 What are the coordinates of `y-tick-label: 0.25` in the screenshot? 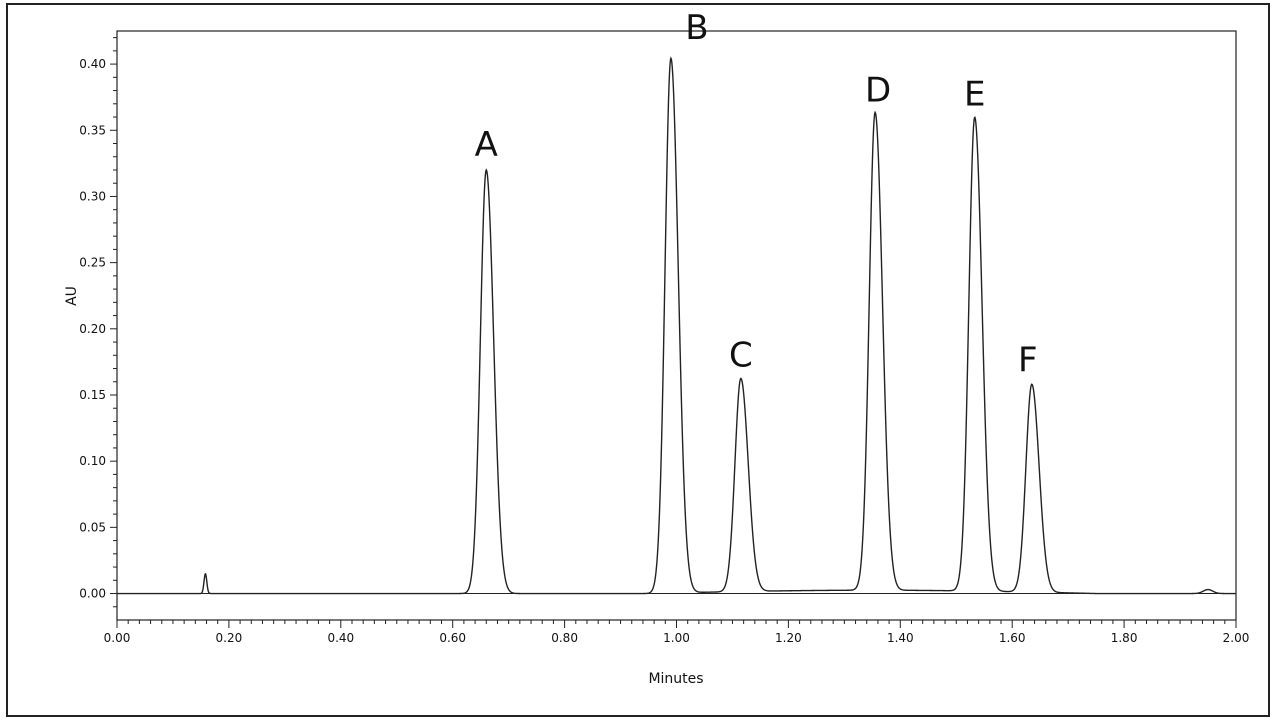 It's located at (92, 263).